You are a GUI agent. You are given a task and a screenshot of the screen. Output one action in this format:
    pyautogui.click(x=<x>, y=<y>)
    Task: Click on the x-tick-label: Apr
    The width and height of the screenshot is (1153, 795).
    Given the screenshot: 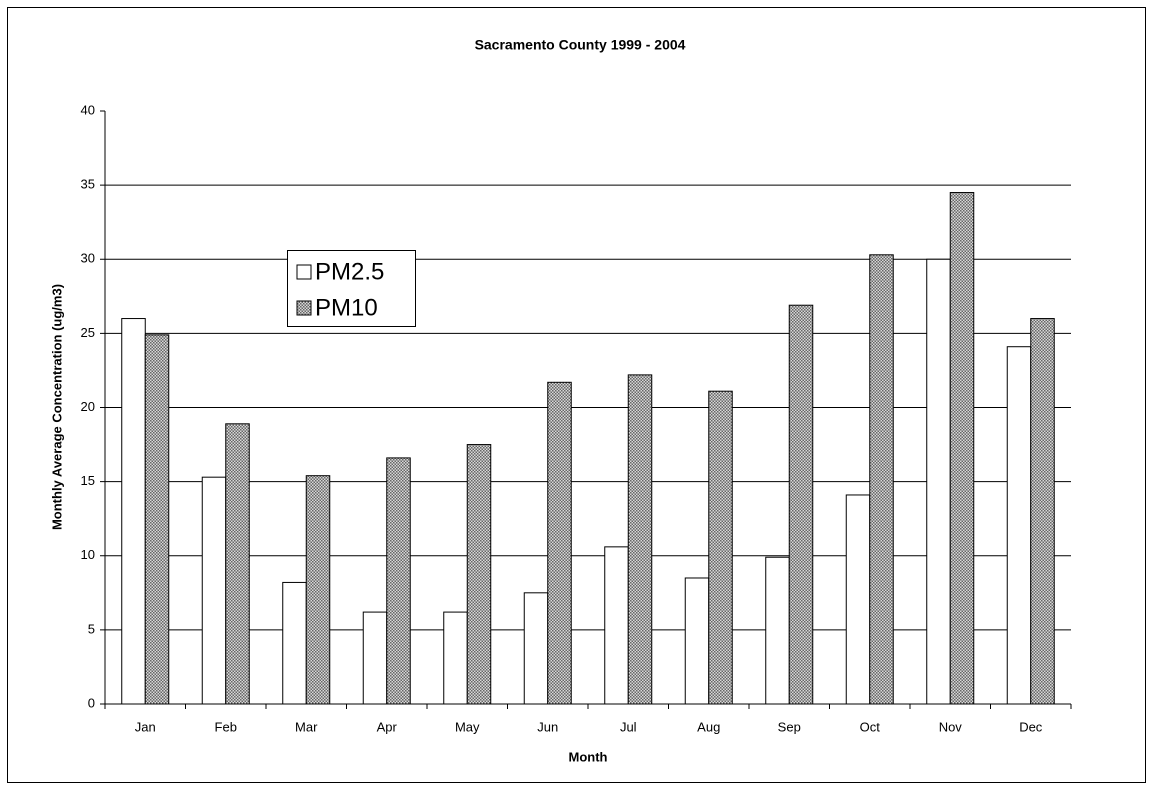 What is the action you would take?
    pyautogui.click(x=387, y=726)
    